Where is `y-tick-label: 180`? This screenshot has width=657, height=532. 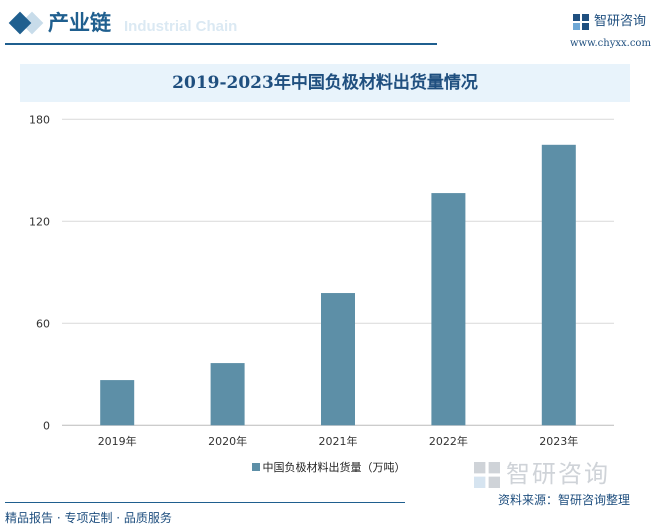 y-tick-label: 180 is located at coordinates (39, 119).